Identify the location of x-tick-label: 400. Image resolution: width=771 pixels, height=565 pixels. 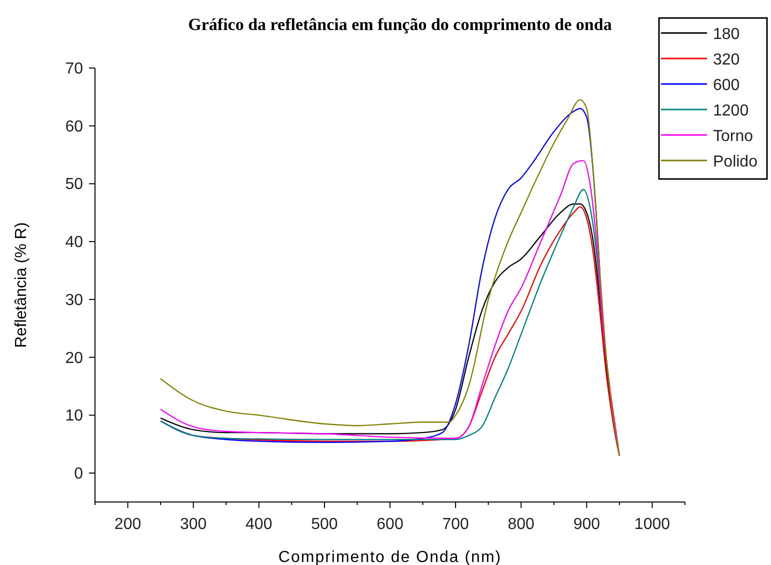
(259, 524).